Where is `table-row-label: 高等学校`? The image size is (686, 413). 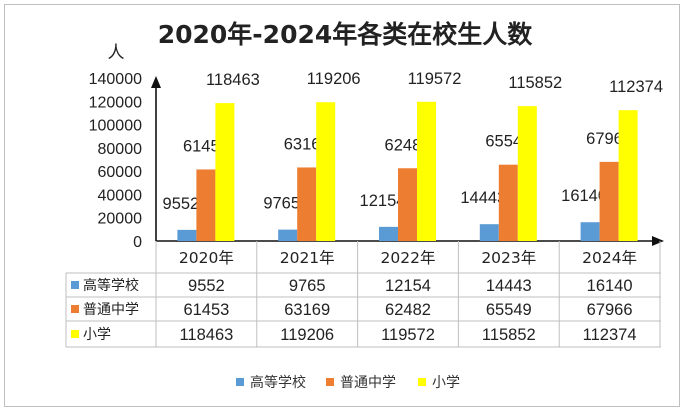 table-row-label: 高等学校 is located at coordinates (111, 285).